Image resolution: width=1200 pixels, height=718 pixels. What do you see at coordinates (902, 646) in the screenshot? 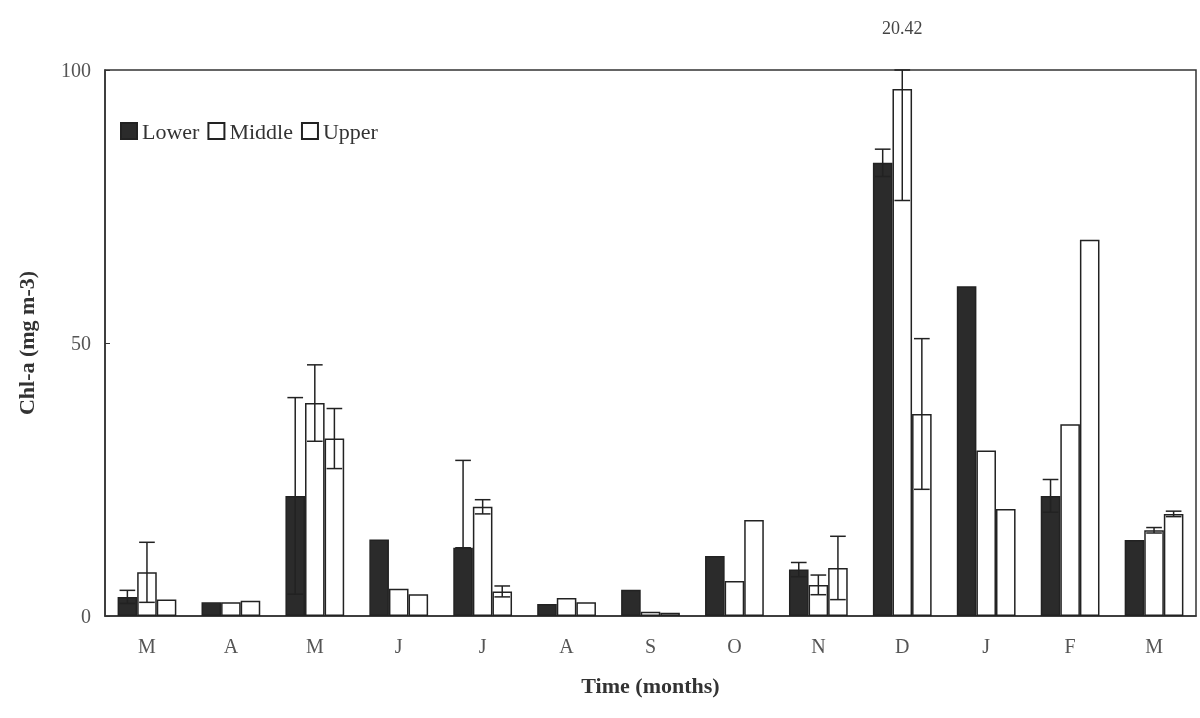
I see `x-tick-label: D` at bounding box center [902, 646].